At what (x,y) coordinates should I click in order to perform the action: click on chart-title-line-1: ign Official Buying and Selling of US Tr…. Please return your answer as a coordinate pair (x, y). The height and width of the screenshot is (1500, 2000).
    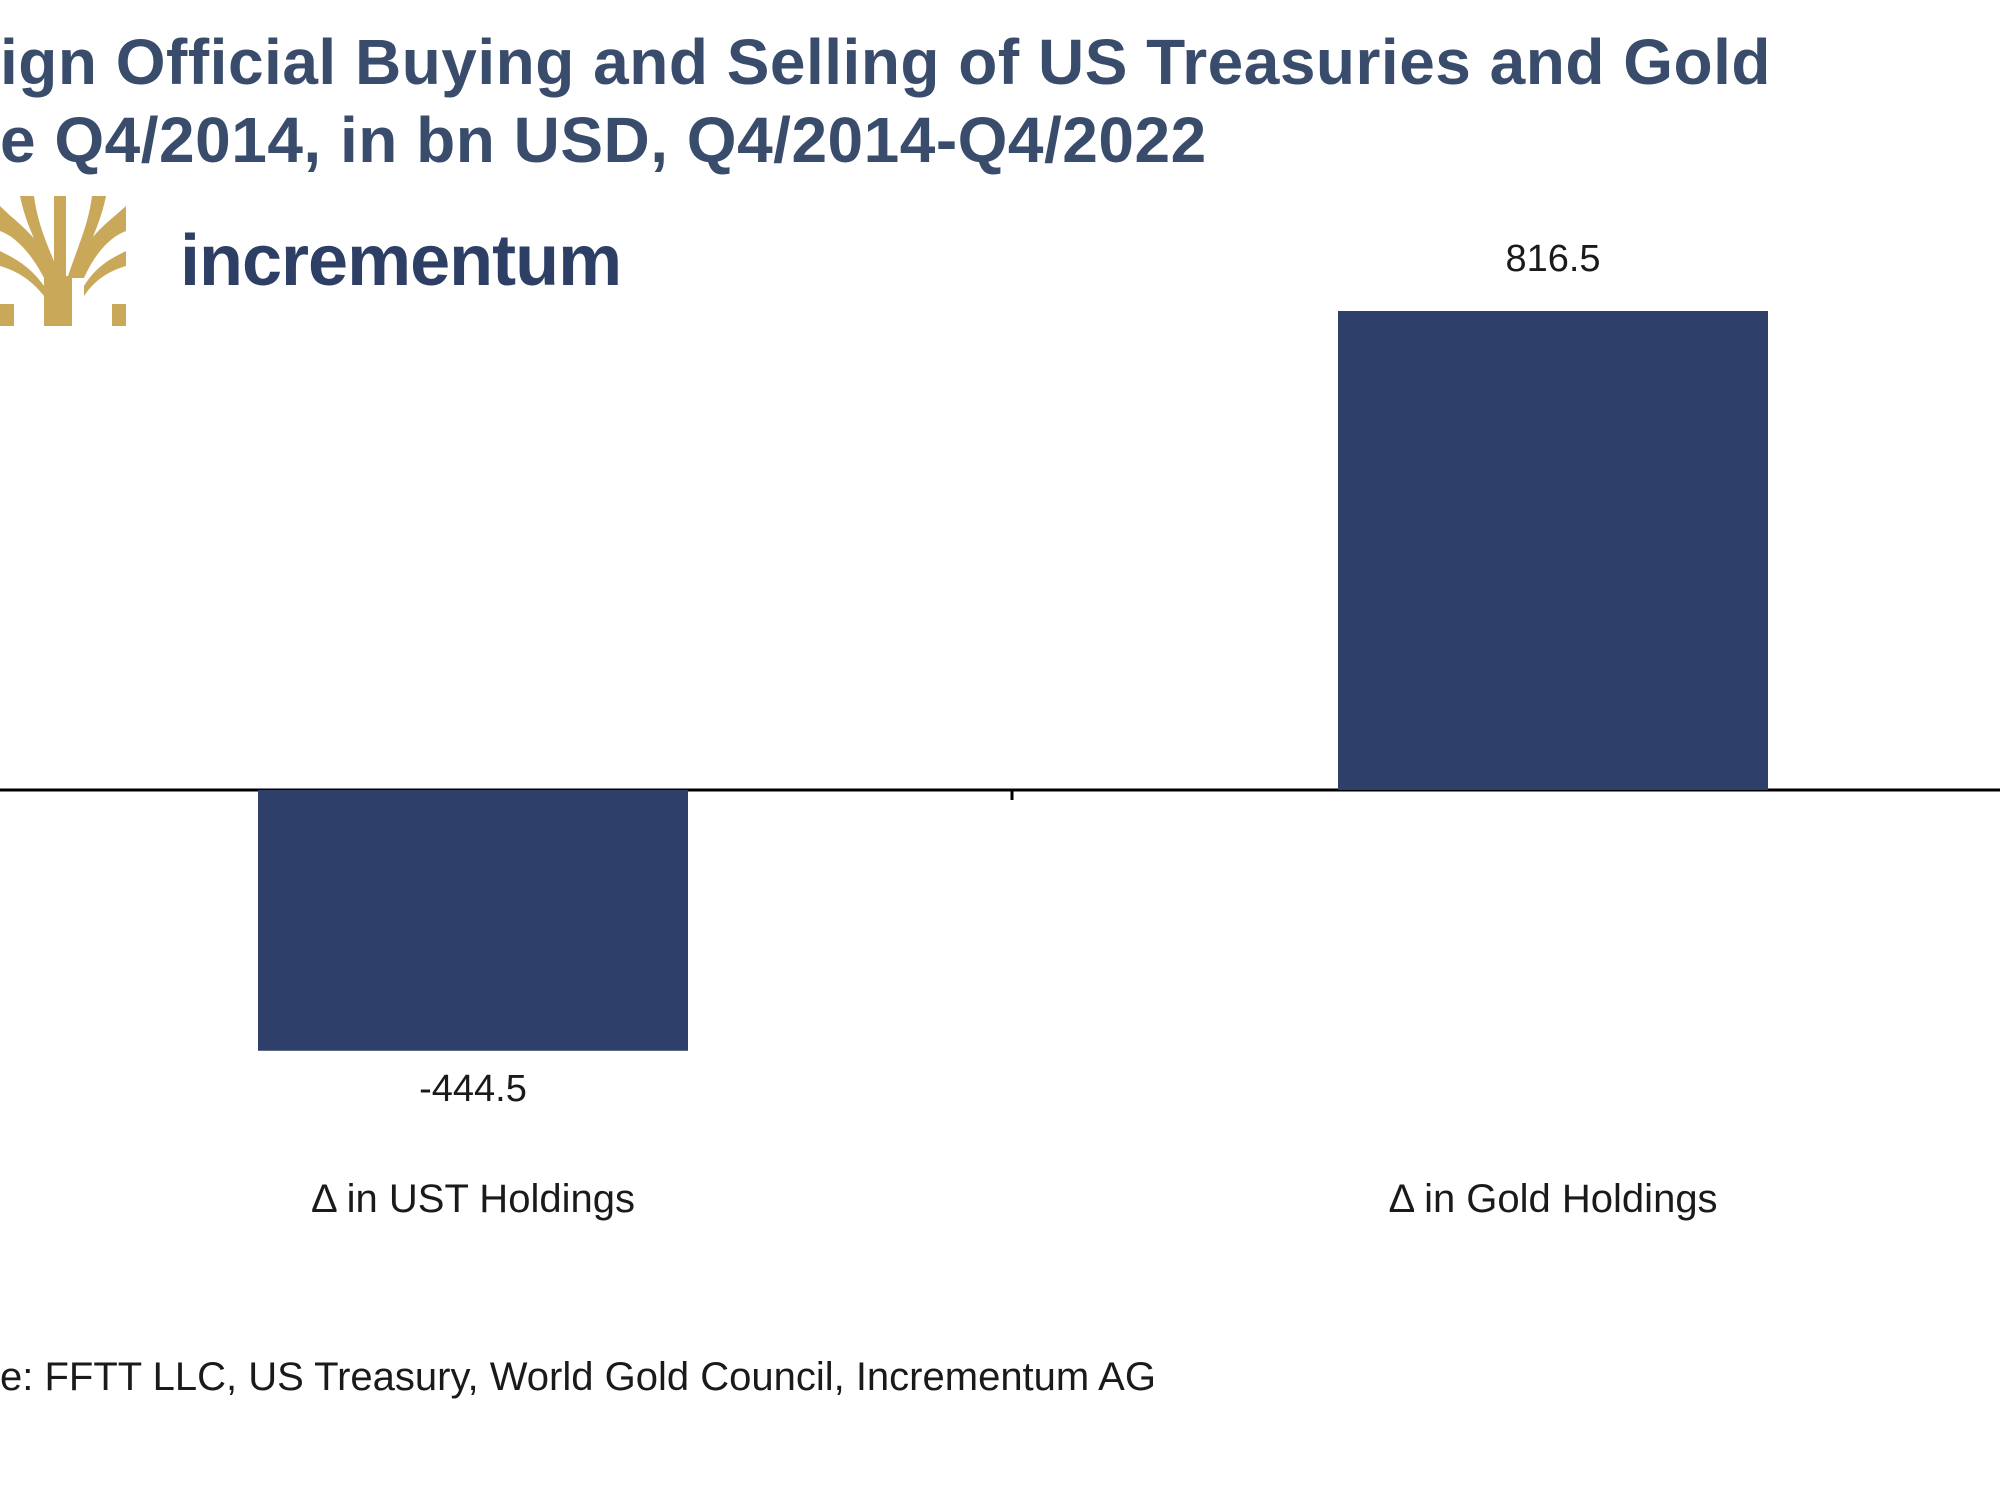
    Looking at the image, I should click on (885, 62).